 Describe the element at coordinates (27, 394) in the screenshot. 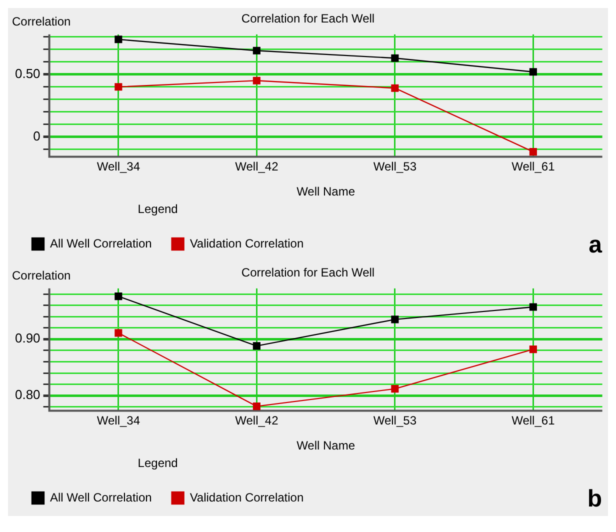

I see `y-tick-label: 0.80` at that location.